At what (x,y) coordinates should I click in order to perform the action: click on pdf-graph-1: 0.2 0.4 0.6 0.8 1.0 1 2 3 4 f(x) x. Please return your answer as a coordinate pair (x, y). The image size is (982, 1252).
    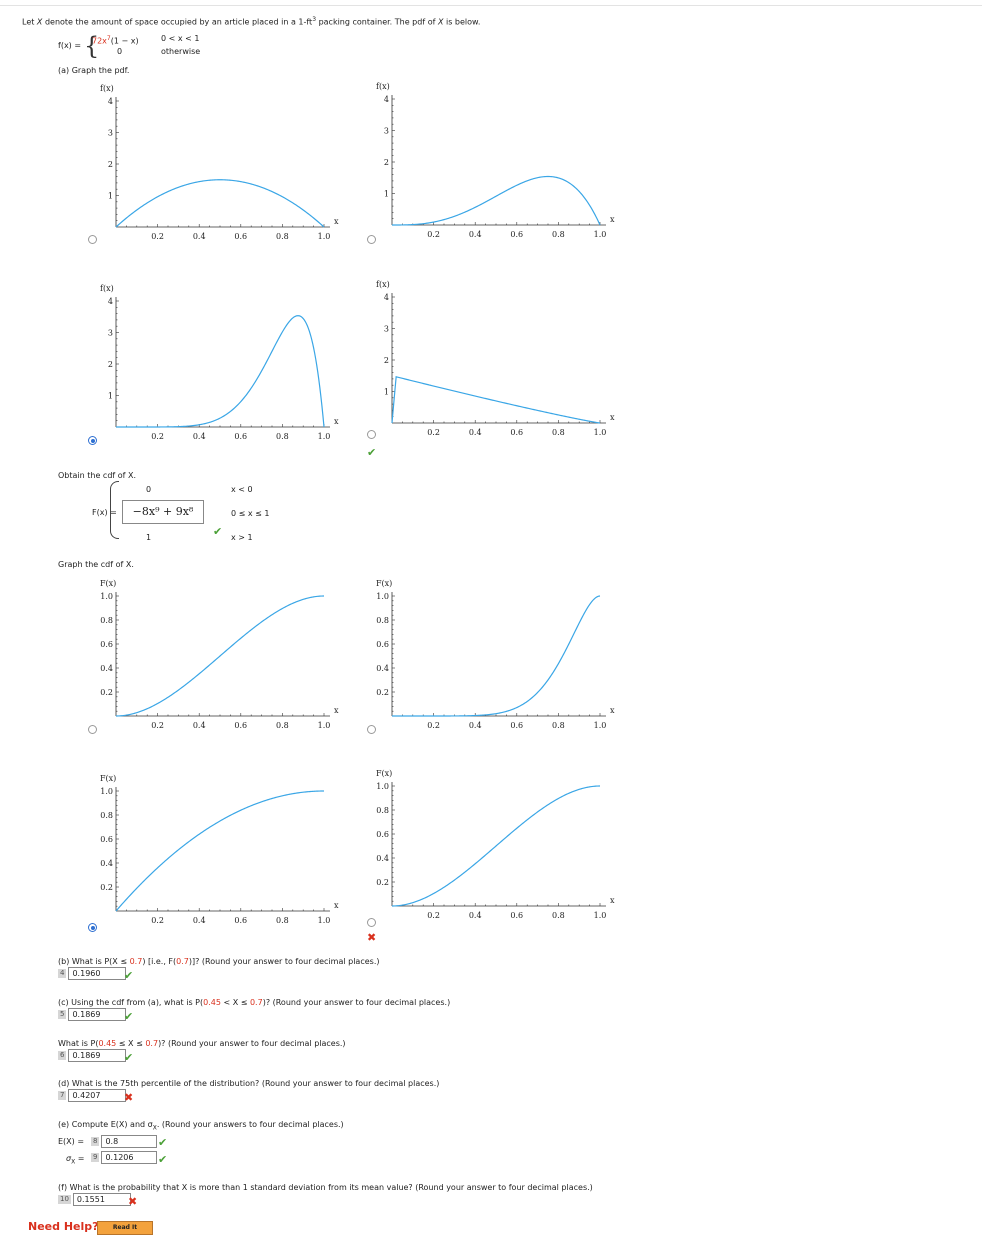
    Looking at the image, I should click on (219, 162).